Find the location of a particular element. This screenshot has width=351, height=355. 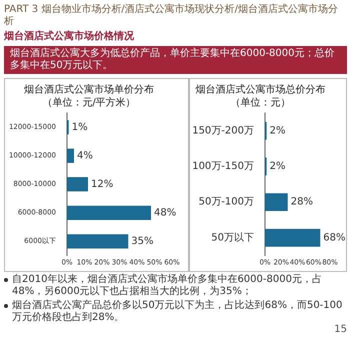

y-tick-label: 50万-100万 is located at coordinates (226, 202).